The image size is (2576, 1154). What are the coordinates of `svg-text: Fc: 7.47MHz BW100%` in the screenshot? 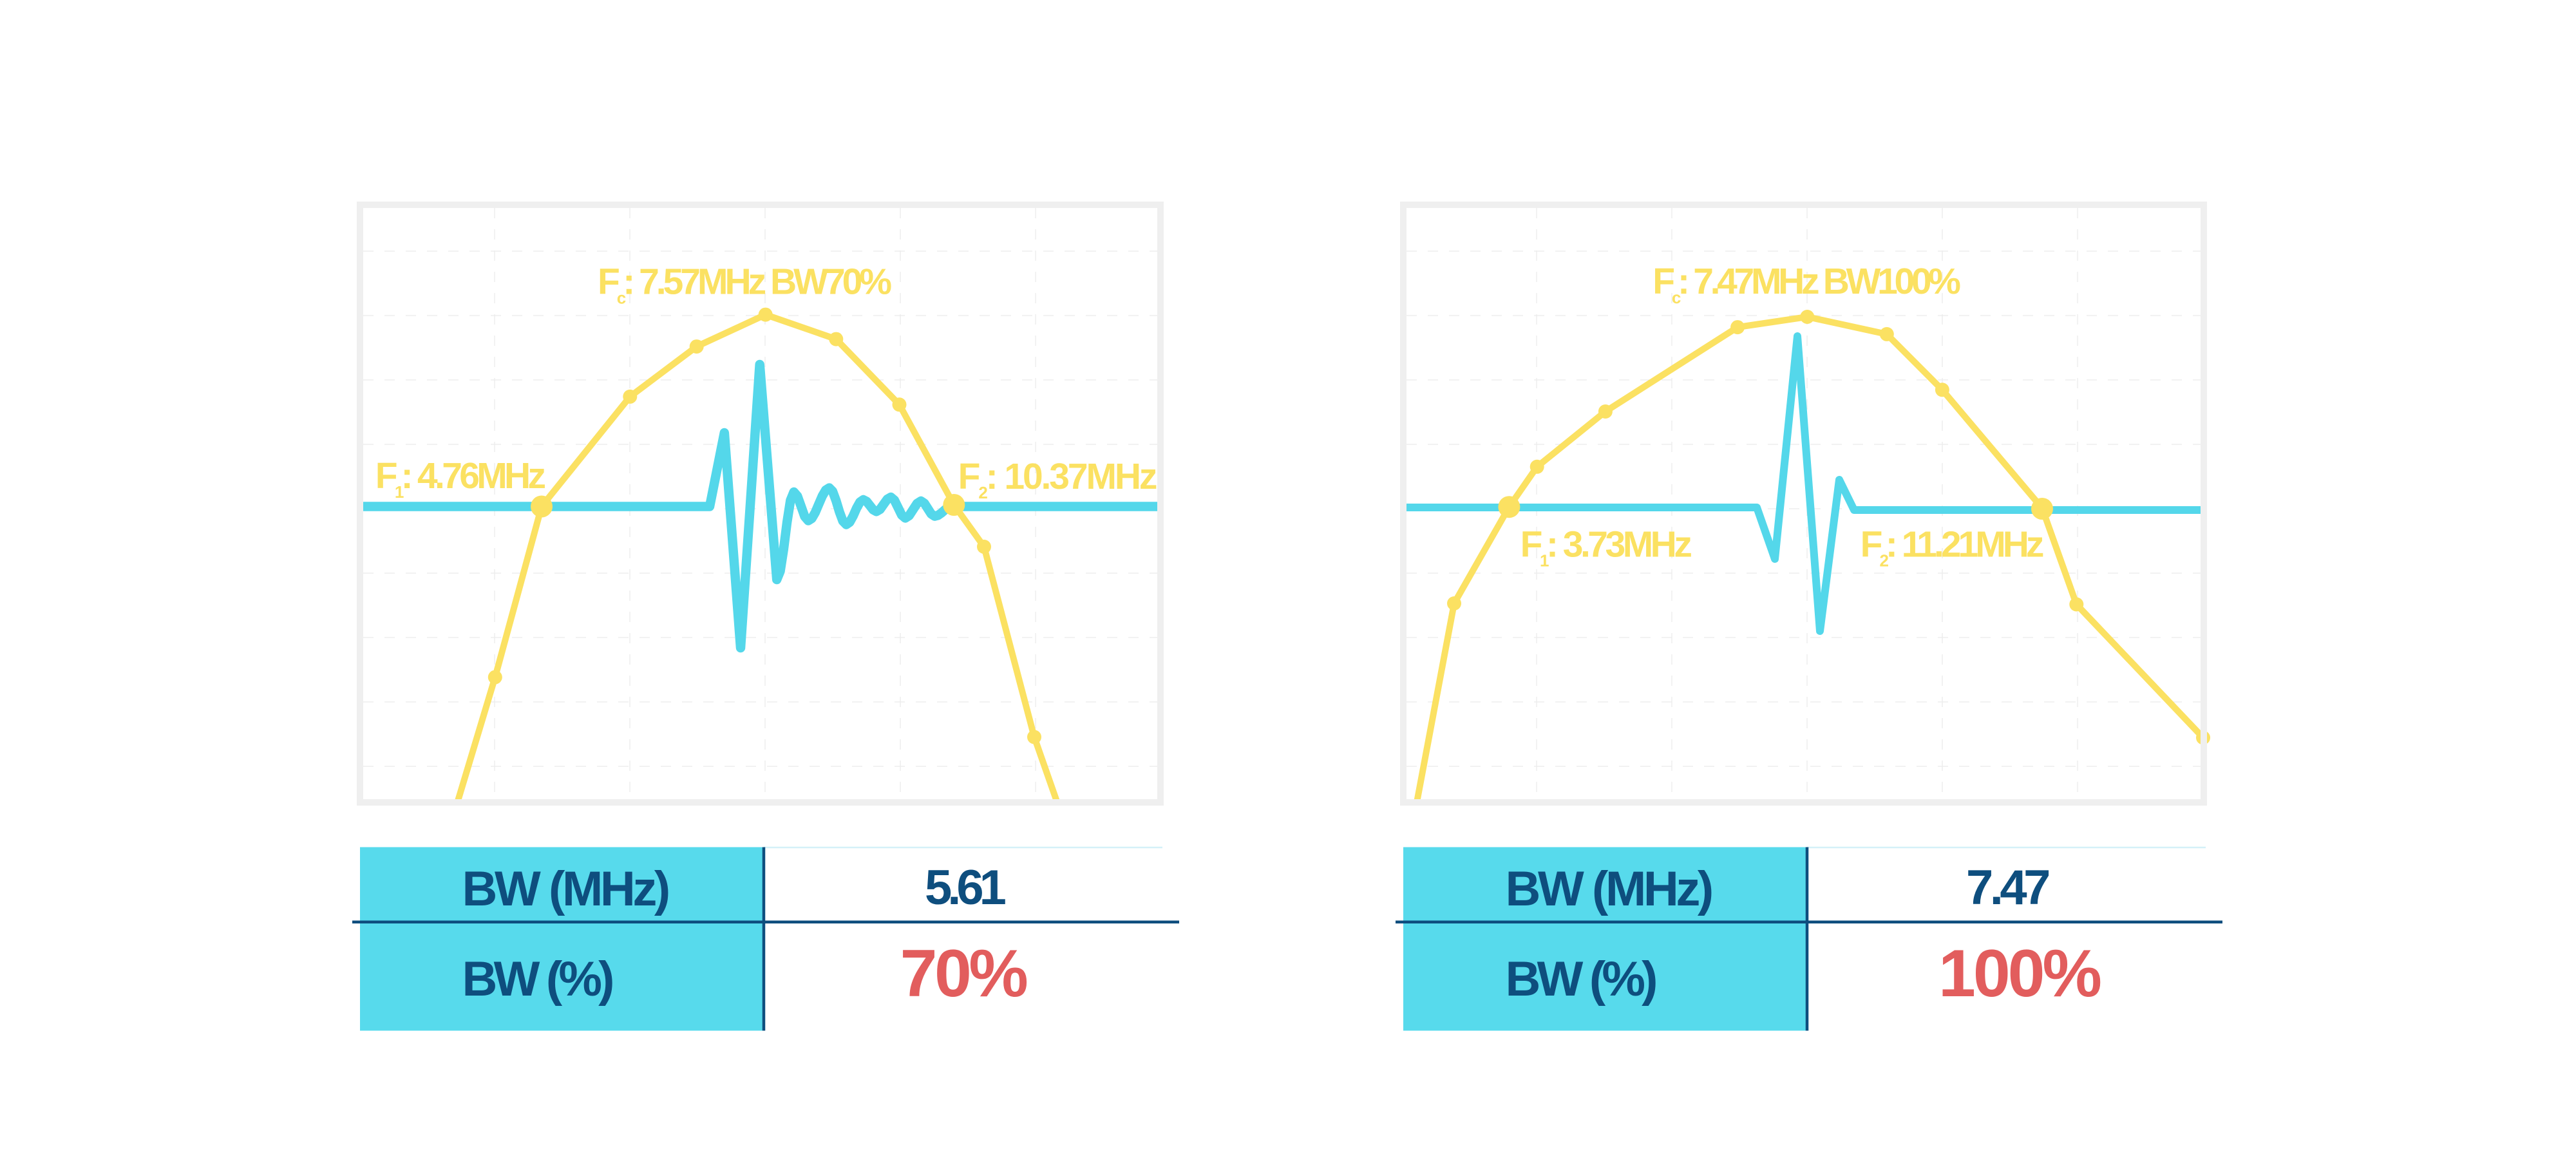 It's located at (1806, 284).